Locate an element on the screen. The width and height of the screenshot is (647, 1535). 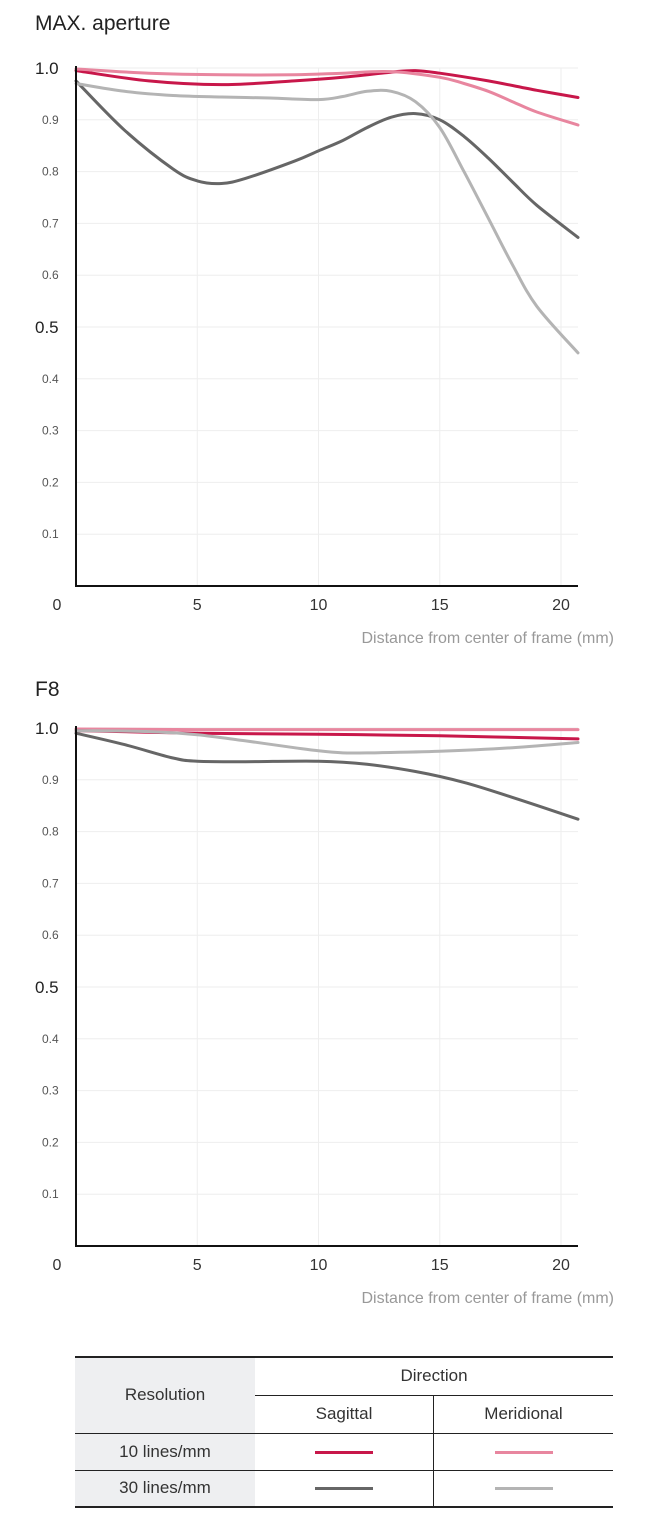
row-label-30lines: 30 lines/mm is located at coordinates (165, 1488).